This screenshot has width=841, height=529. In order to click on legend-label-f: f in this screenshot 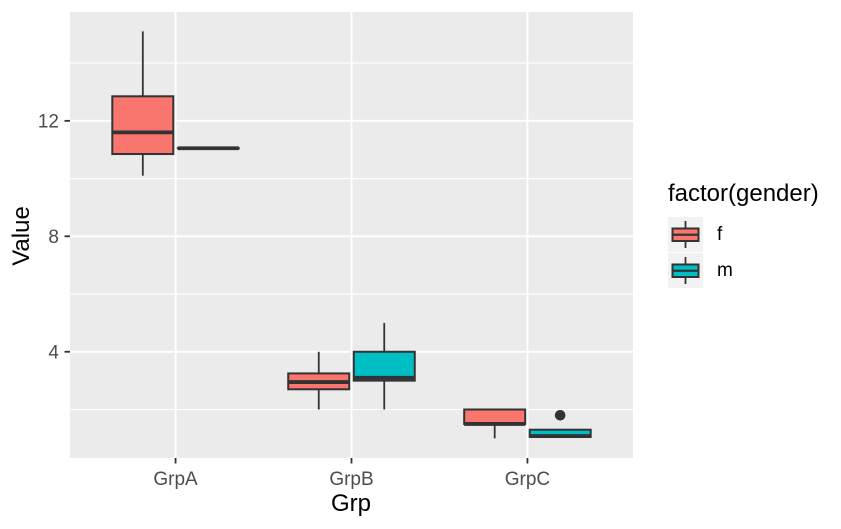, I will do `click(720, 234)`.